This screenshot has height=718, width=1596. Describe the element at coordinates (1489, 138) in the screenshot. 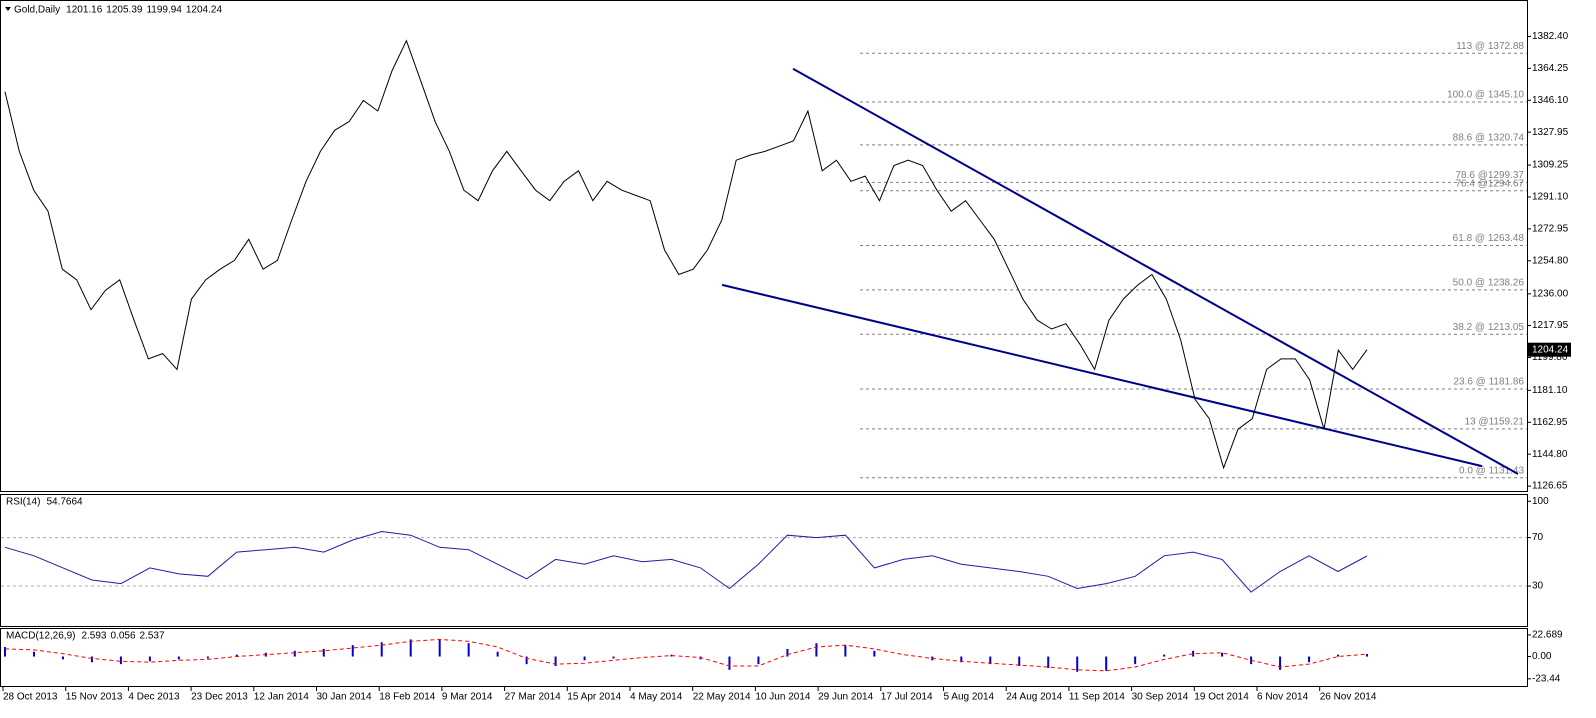

I see `fib-label: 88.6 @ 1320.74` at that location.